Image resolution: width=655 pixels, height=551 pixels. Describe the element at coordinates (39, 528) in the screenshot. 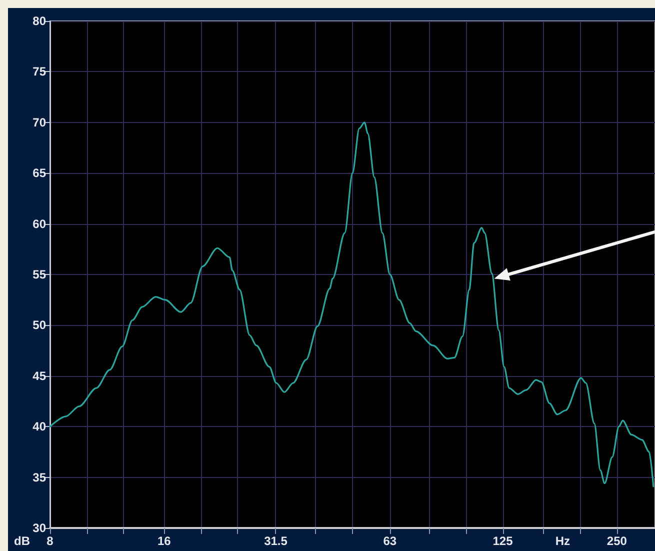

I see `y-tick-label: 30` at that location.